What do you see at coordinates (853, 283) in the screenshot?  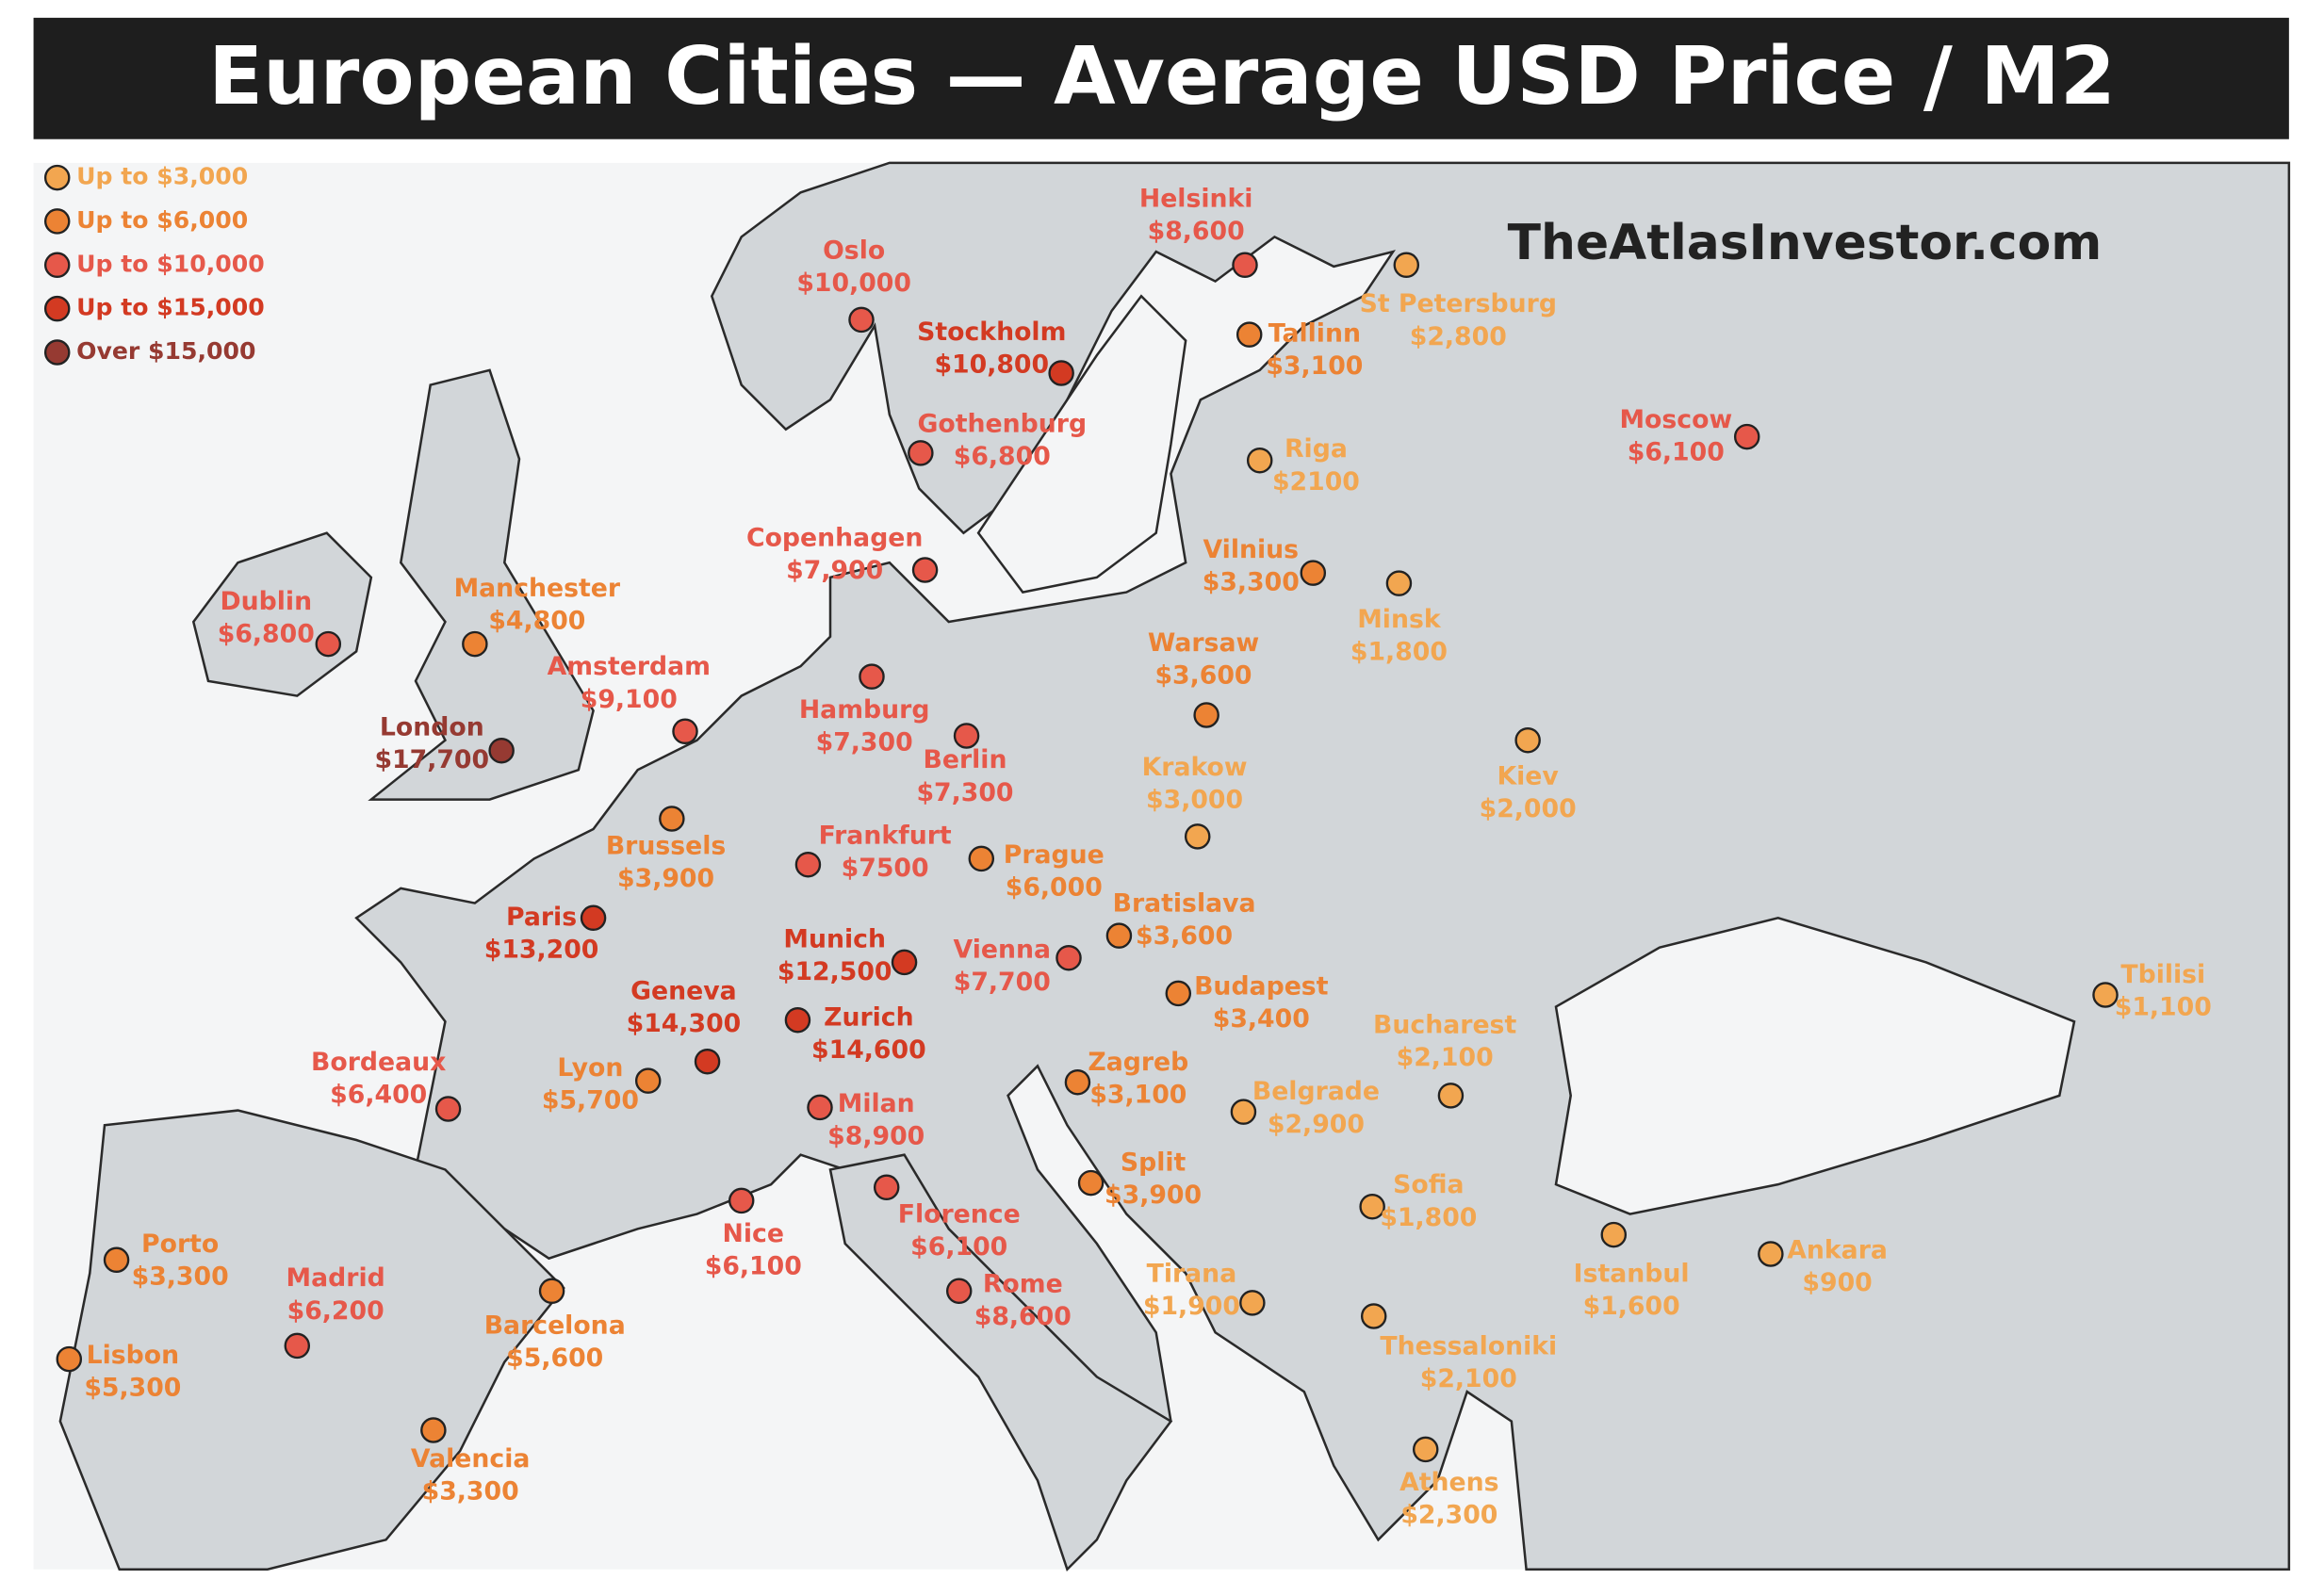 I see `city-price: $10,000` at bounding box center [853, 283].